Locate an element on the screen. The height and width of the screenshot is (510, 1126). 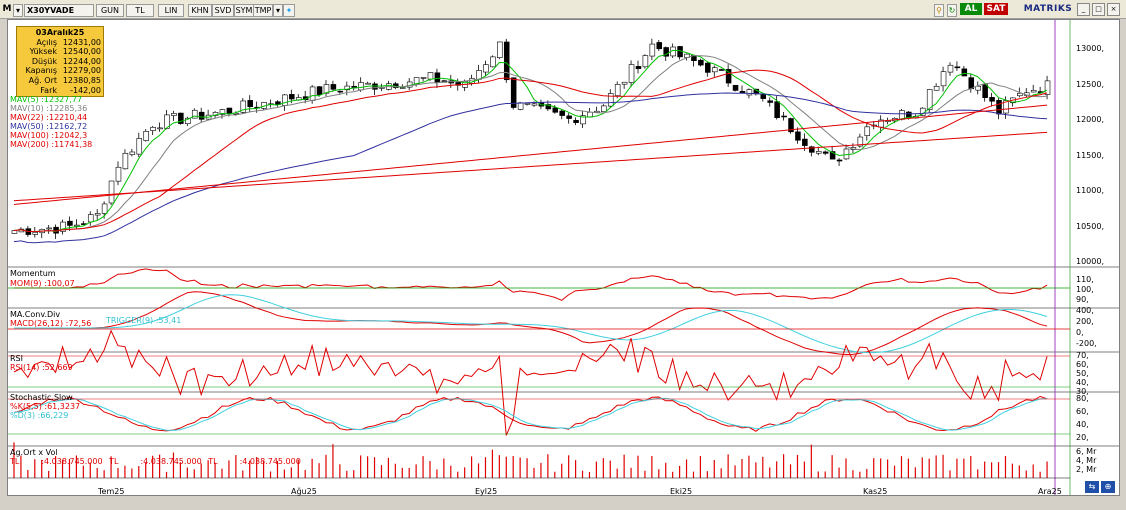
macd-axis-label: 0, is located at coordinates (1080, 332).